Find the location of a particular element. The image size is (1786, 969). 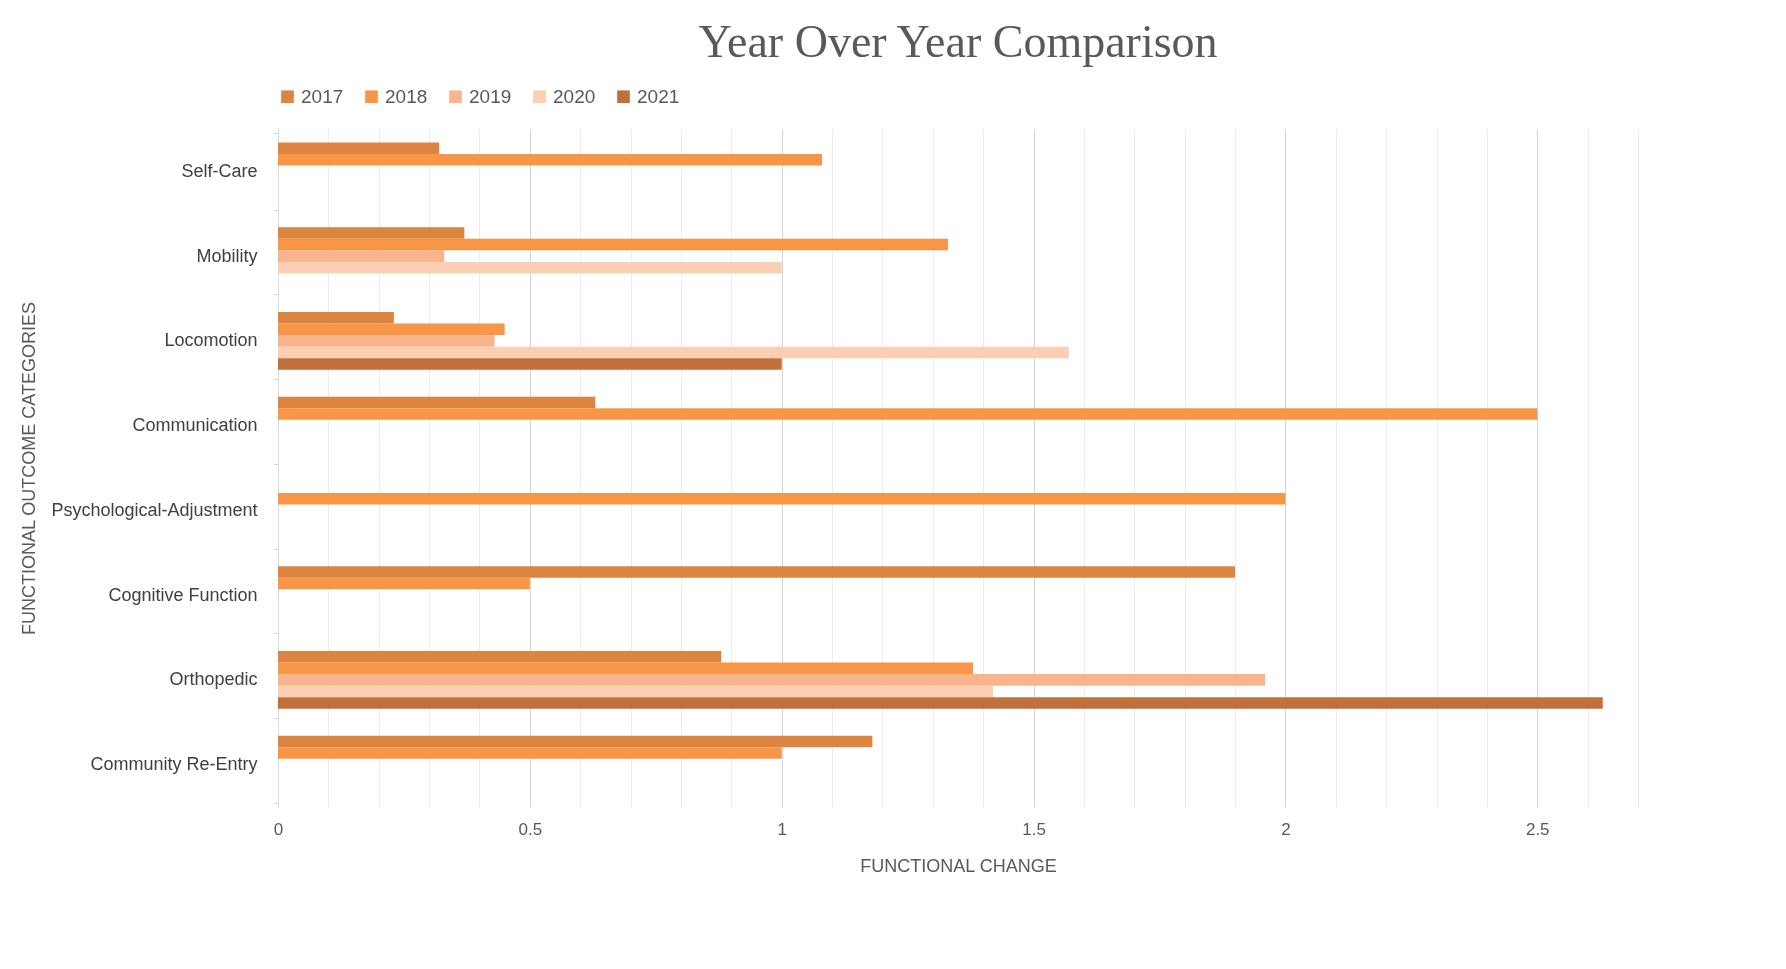

x-axis-title: FUNCTIONAL CHANGE is located at coordinates (958, 865).